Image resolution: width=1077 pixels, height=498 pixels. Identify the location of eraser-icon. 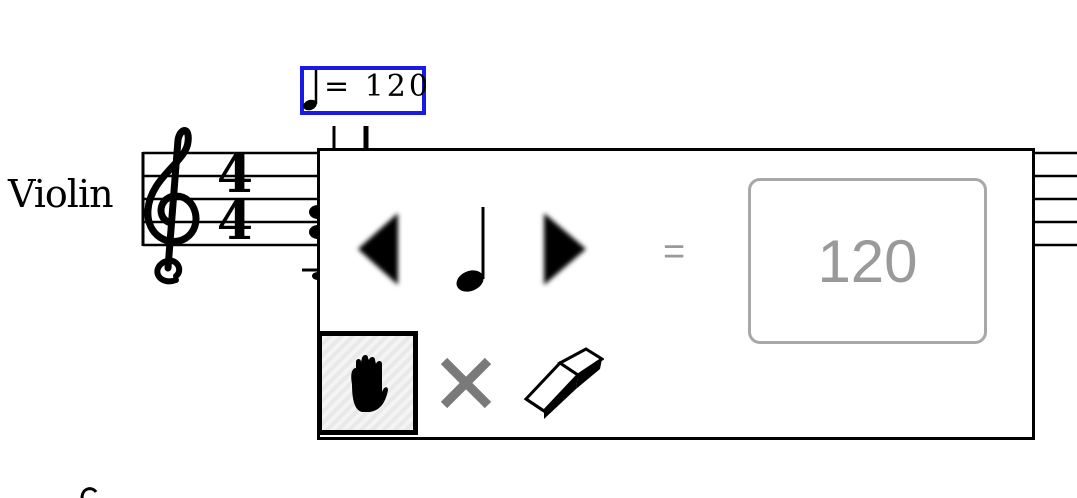
(563, 383).